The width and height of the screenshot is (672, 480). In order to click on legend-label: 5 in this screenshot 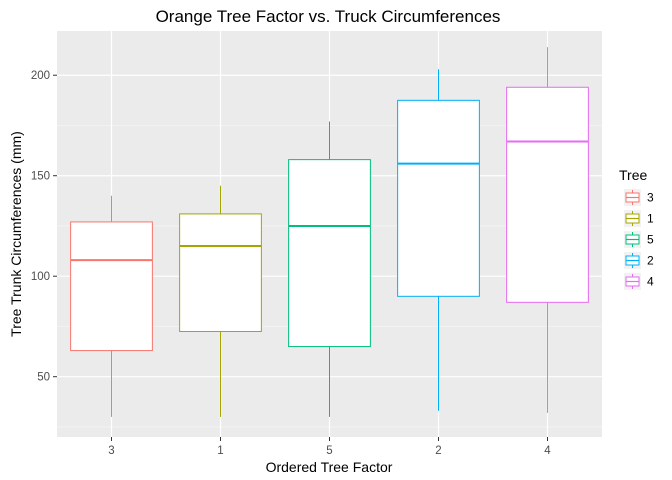, I will do `click(650, 240)`.